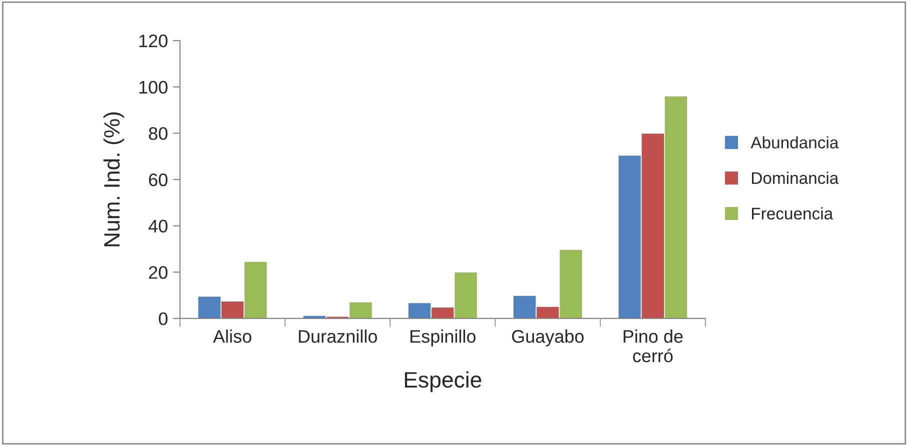 This screenshot has height=446, width=909. I want to click on y-tick-label: 0, so click(163, 319).